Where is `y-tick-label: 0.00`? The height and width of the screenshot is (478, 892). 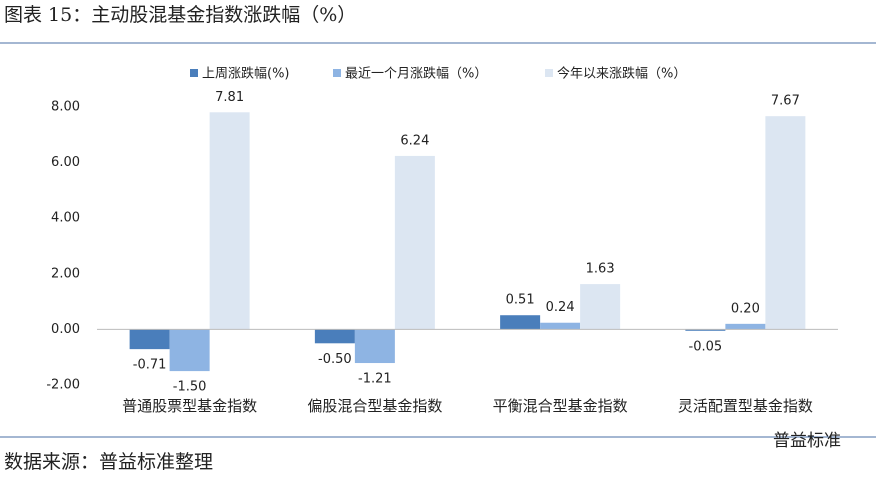
y-tick-label: 0.00 is located at coordinates (65, 329).